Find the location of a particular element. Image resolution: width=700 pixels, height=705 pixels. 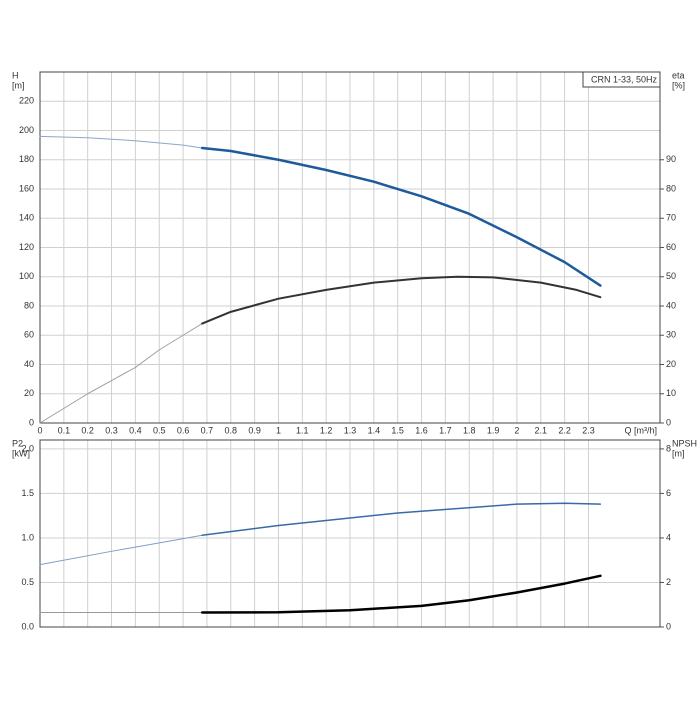

y2-axis-label: eta is located at coordinates (678, 75).